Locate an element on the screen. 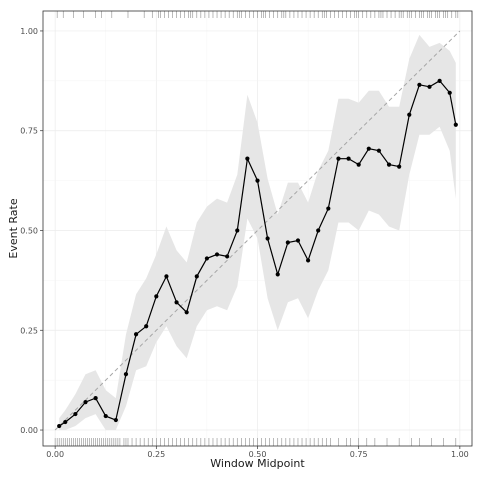 Image resolution: width=480 pixels, height=480 pixels. x-tick-label: 0.50 is located at coordinates (258, 454).